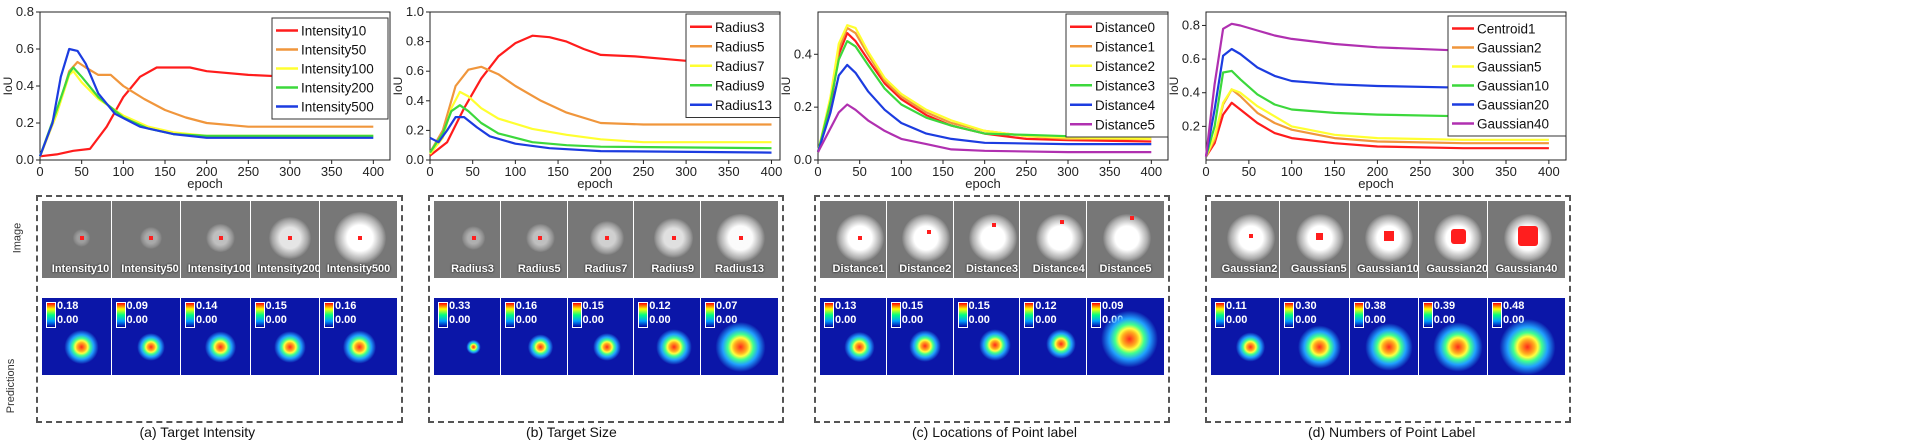 This screenshot has height=441, width=1907. Describe the element at coordinates (1125, 85) in the screenshot. I see `legend-label: Distance3` at that location.